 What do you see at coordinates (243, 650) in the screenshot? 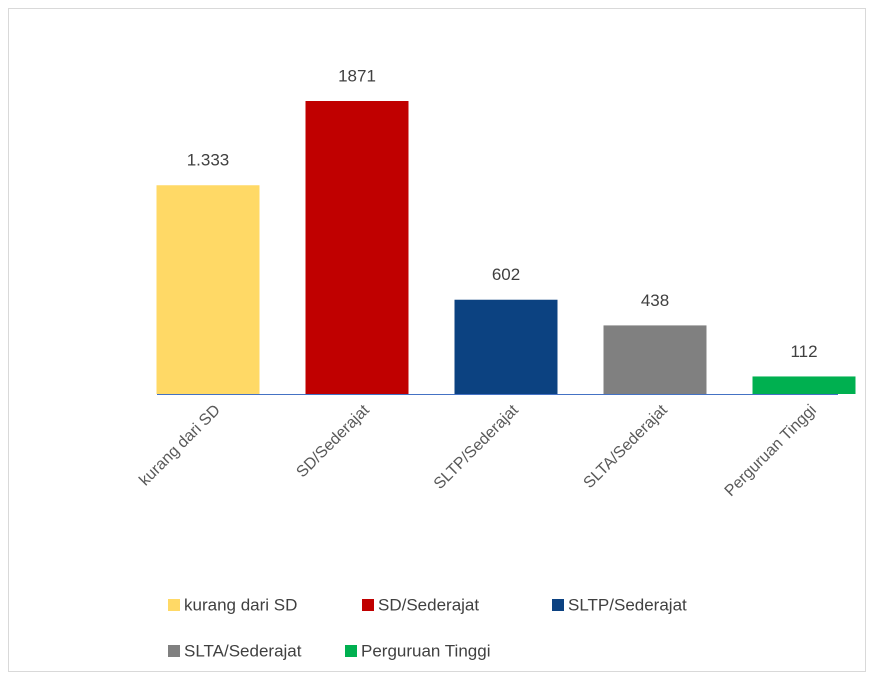
I see `legend-label: SLTA/Sederajat` at bounding box center [243, 650].